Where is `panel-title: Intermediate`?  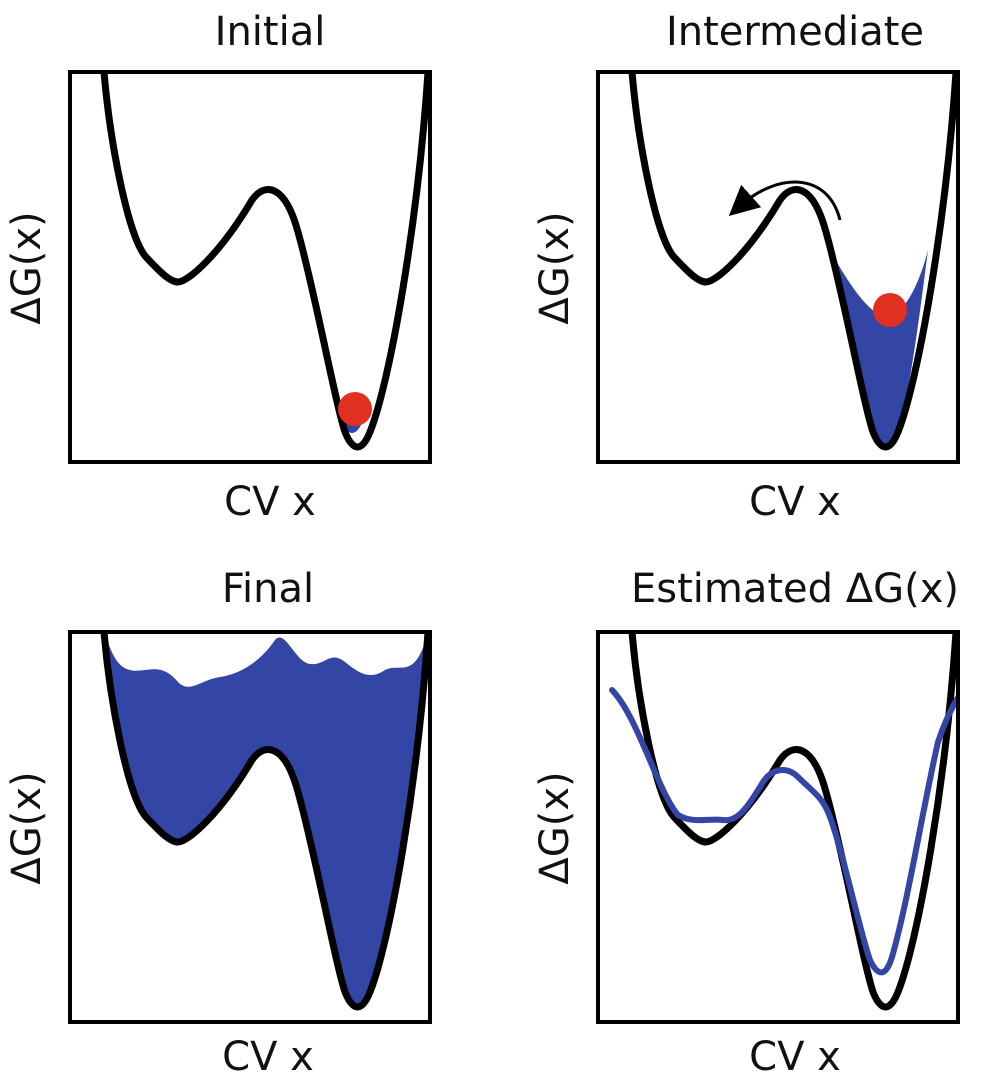
panel-title: Intermediate is located at coordinates (795, 32).